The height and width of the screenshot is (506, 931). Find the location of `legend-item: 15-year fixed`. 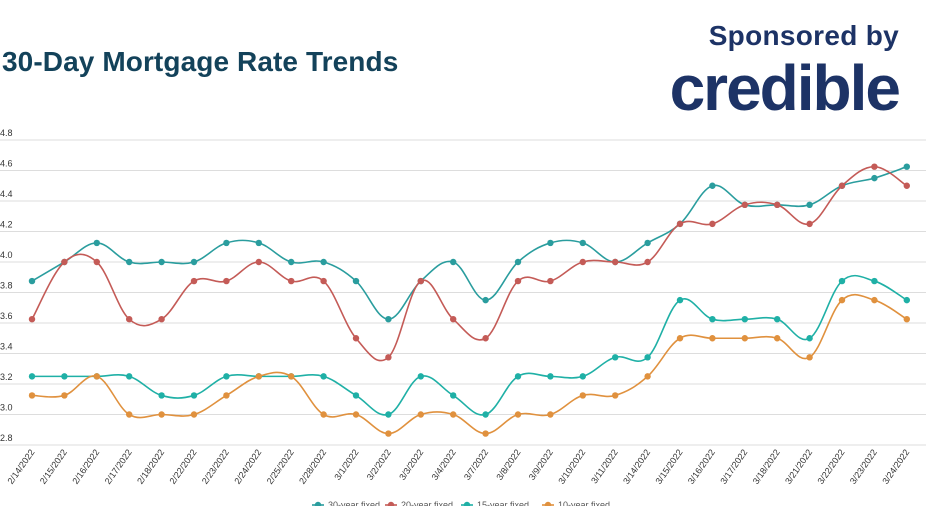

legend-item: 15-year fixed is located at coordinates (495, 503).